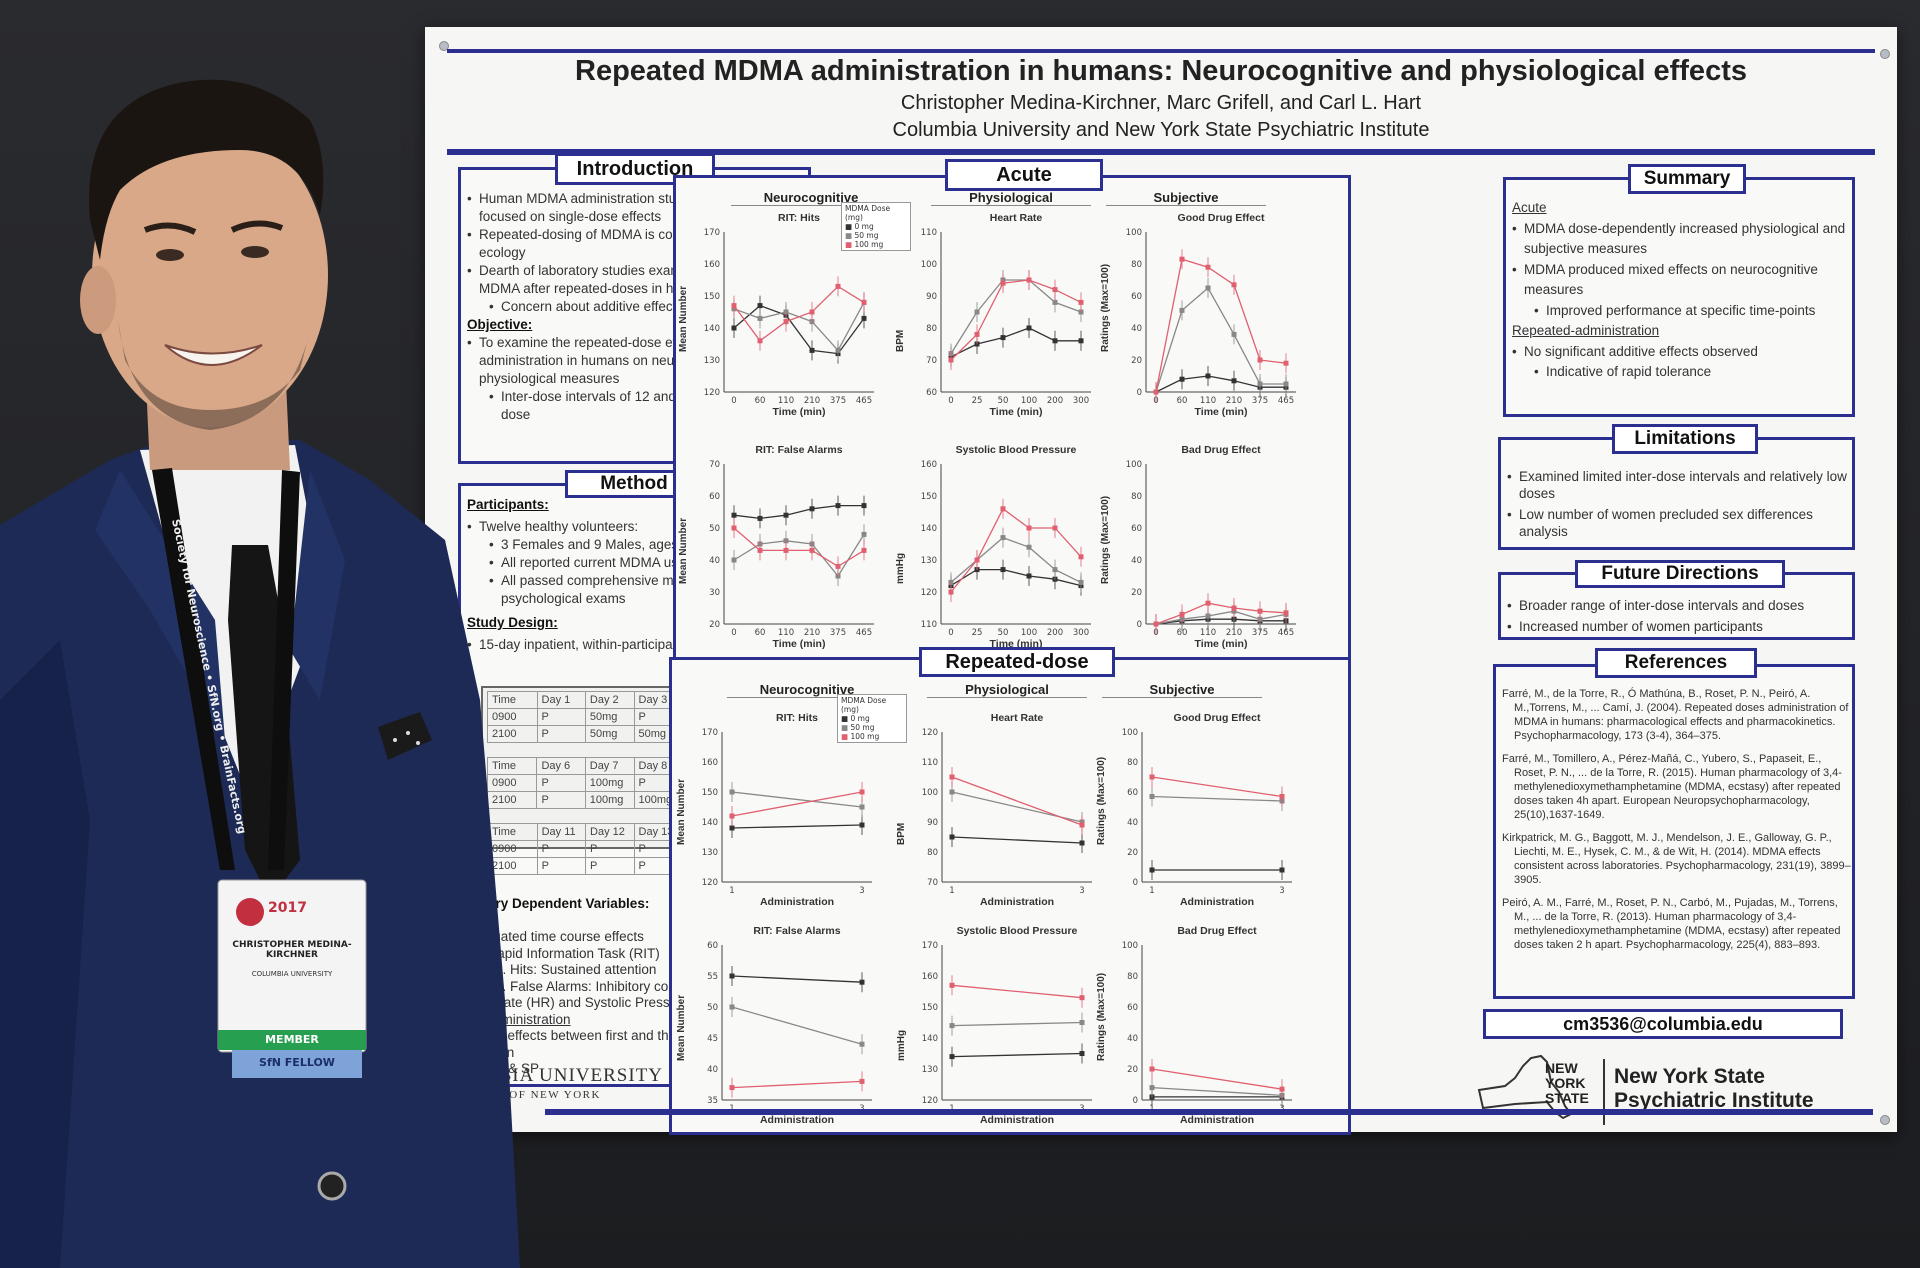  Describe the element at coordinates (812, 633) in the screenshot. I see `x-tick-label: 210` at that location.